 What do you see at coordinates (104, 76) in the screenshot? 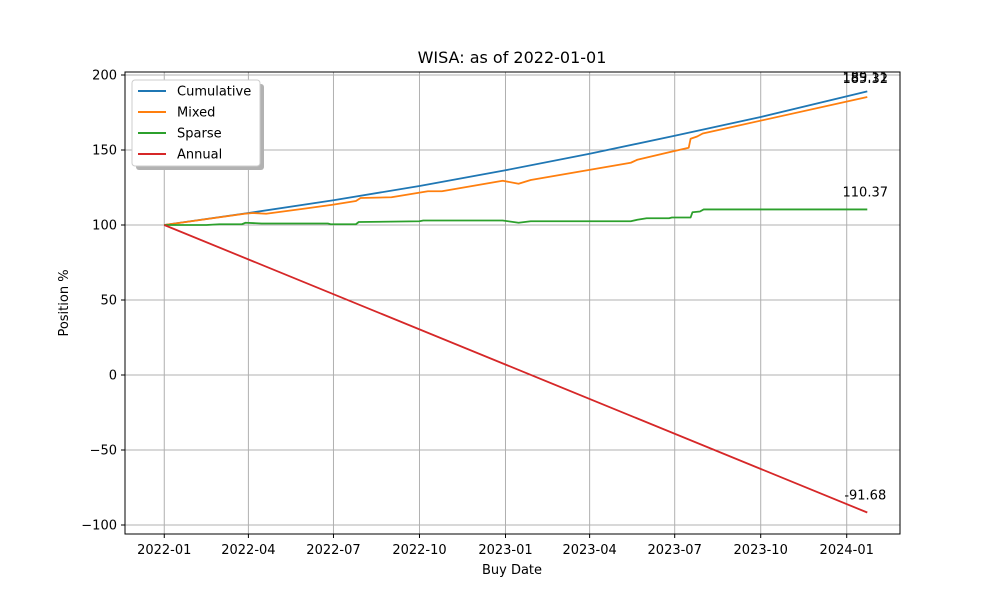
I see `y-tick-label: 200` at bounding box center [104, 76].